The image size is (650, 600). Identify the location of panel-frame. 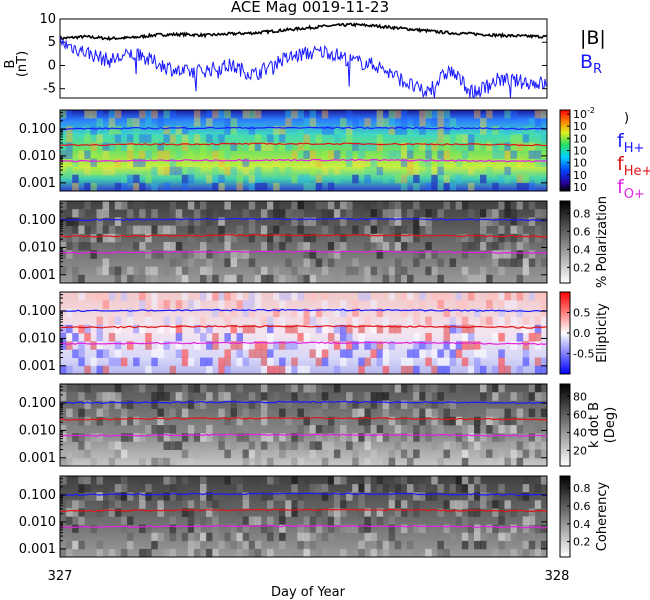
(303, 333).